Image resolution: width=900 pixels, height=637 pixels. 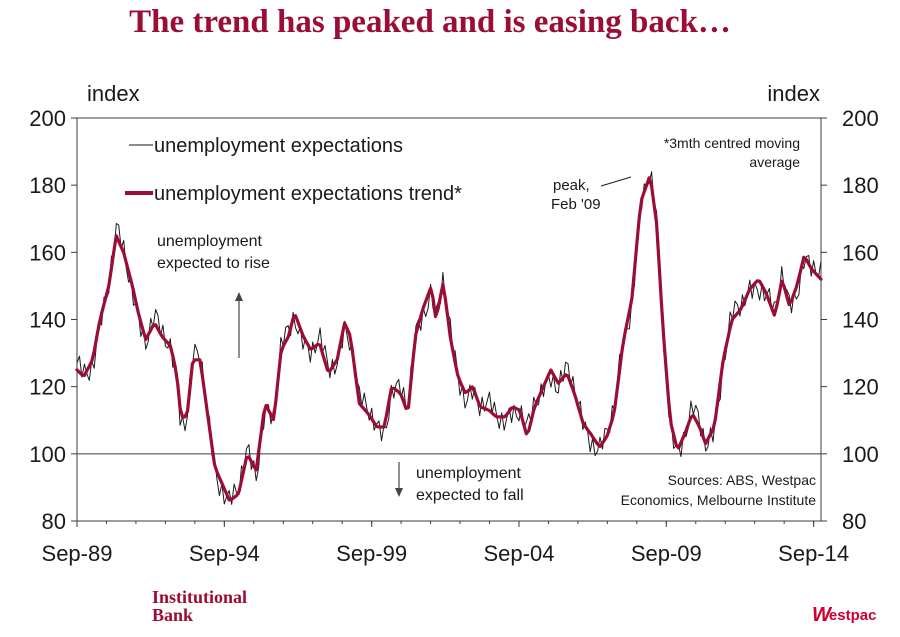 What do you see at coordinates (576, 204) in the screenshot?
I see `peak-label-line2: Feb '09` at bounding box center [576, 204].